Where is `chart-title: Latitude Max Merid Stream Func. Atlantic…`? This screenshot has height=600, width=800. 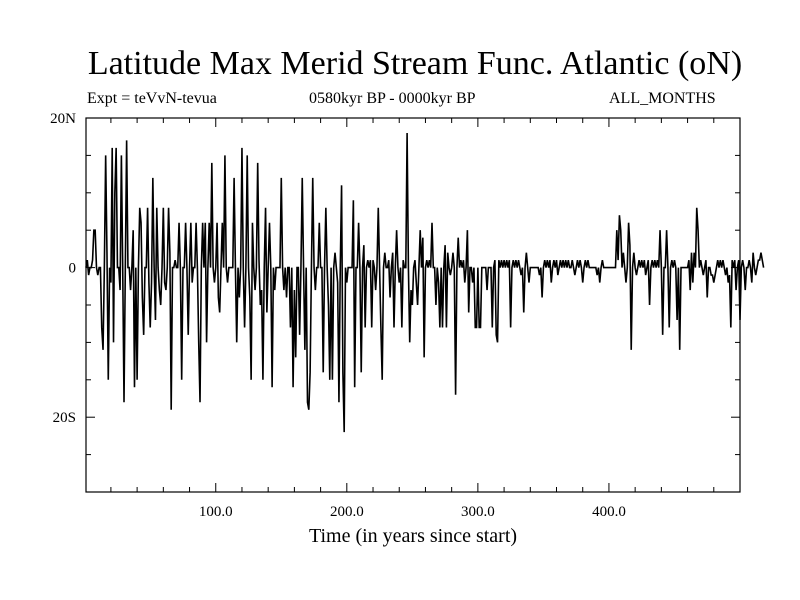 chart-title: Latitude Max Merid Stream Func. Atlantic… is located at coordinates (415, 63).